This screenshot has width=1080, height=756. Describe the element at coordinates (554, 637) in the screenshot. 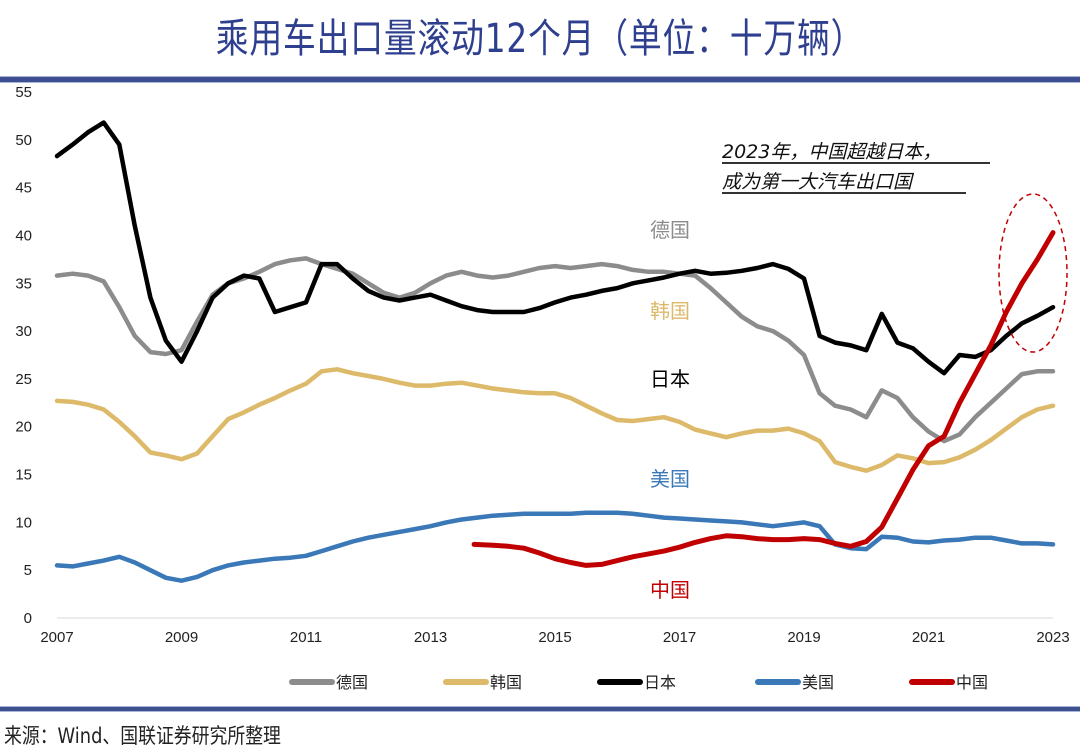

I see `x-tick-label: 2015` at that location.